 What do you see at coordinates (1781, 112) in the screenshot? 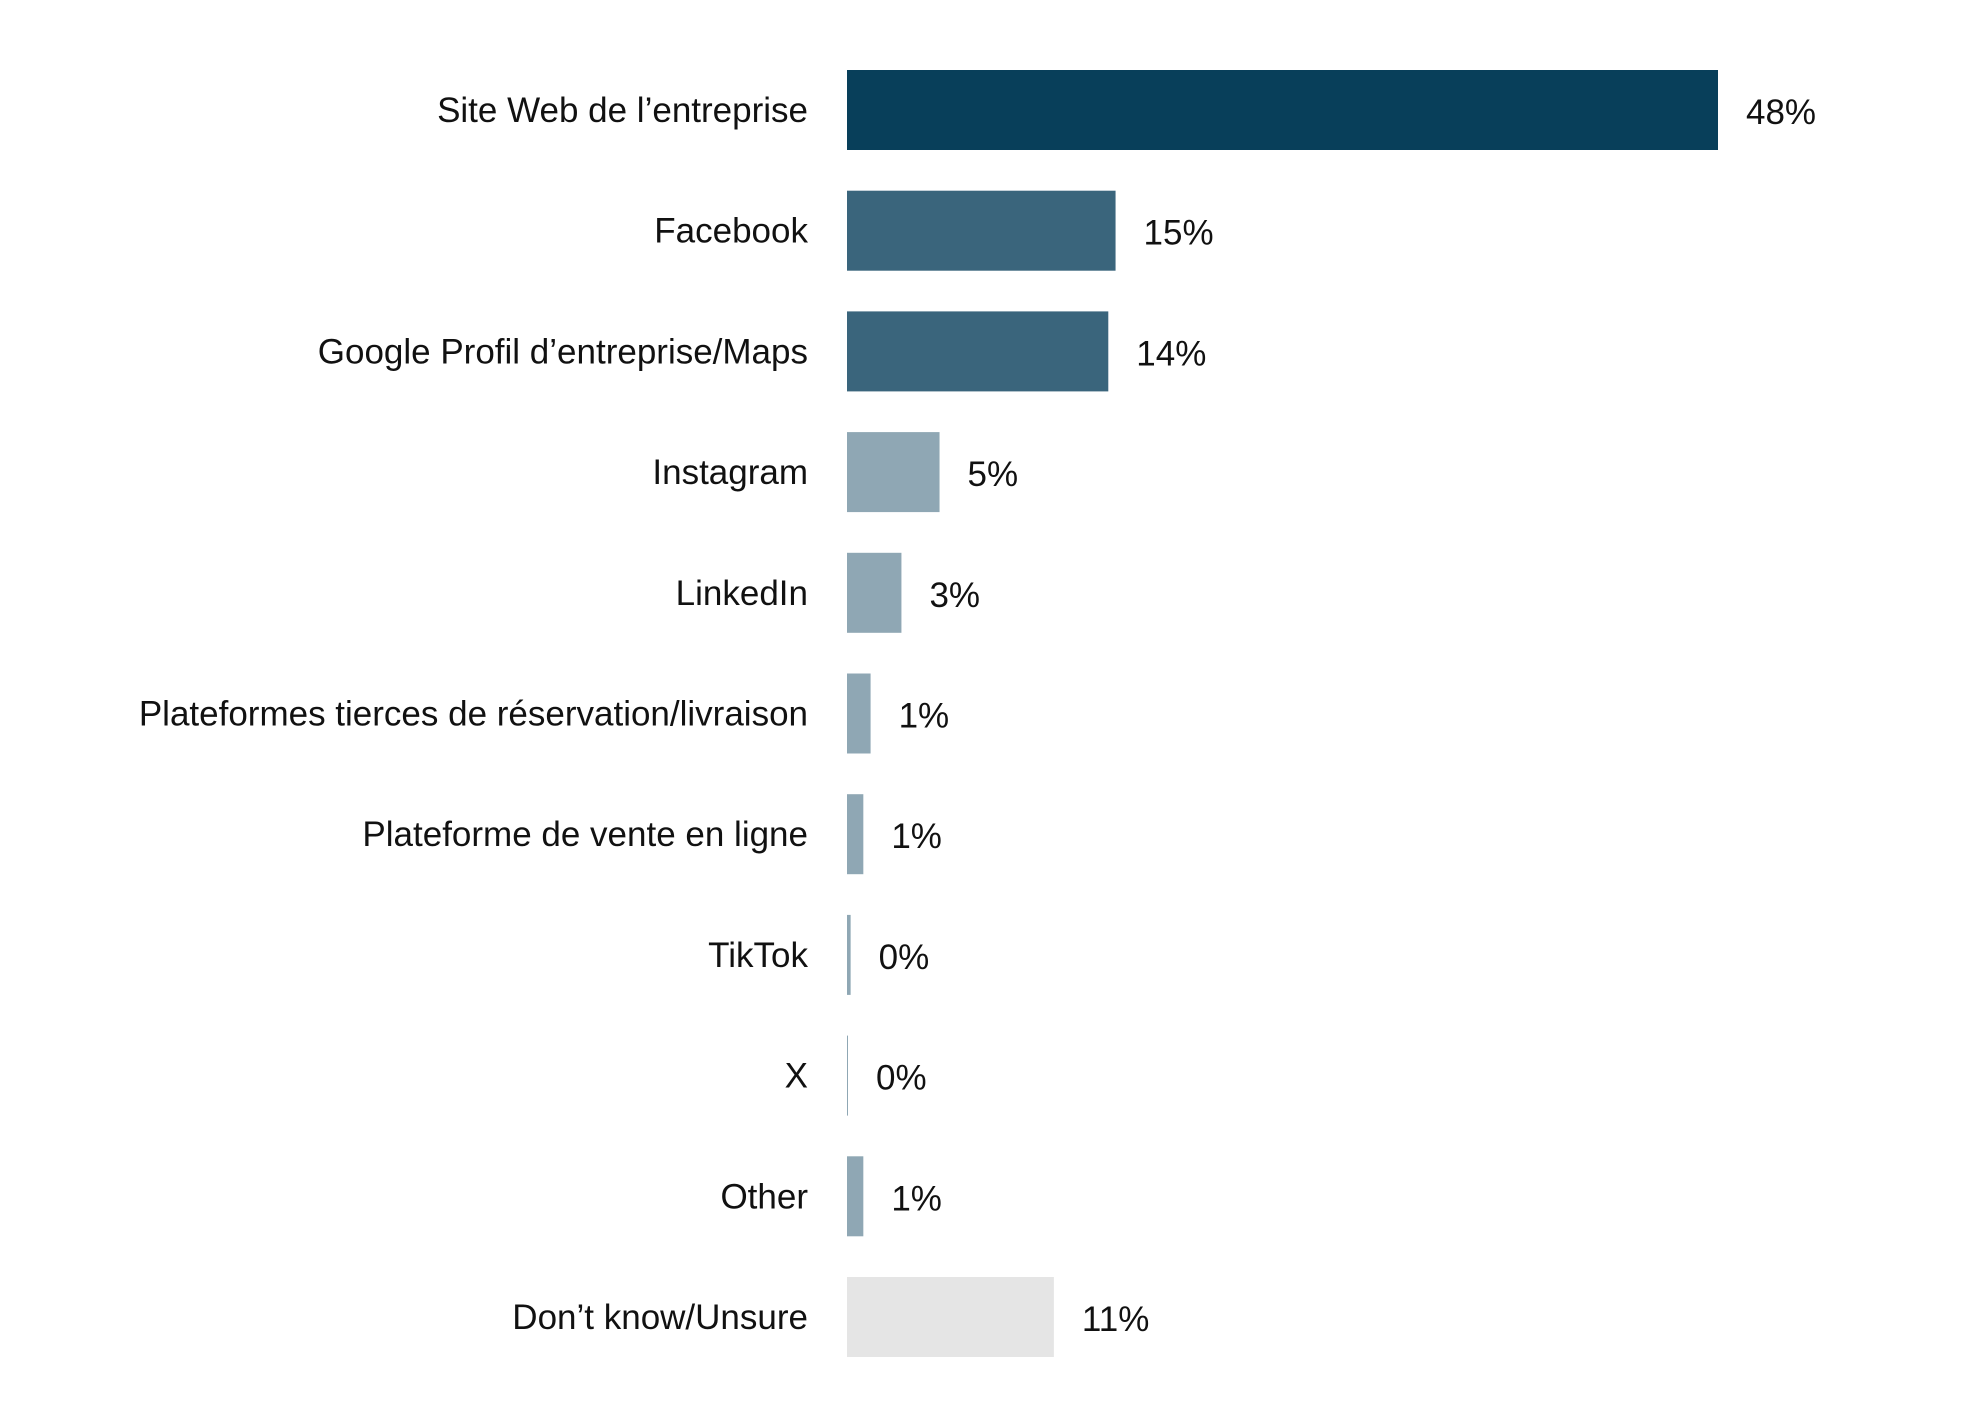
I see `data-label: 48%` at bounding box center [1781, 112].